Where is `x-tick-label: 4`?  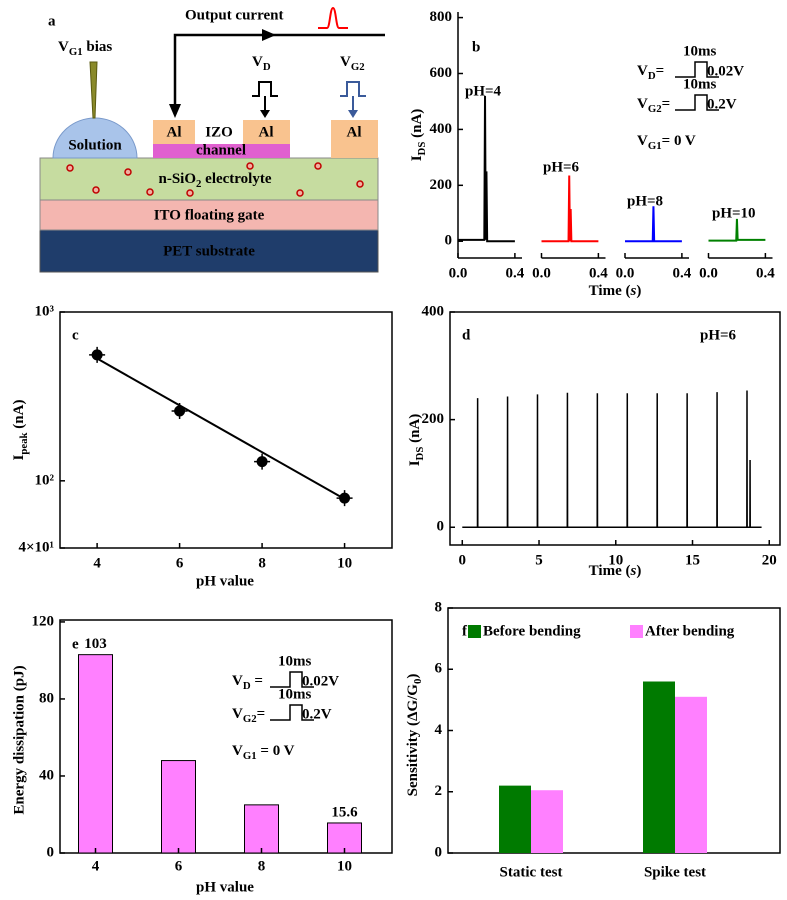 x-tick-label: 4 is located at coordinates (96, 866).